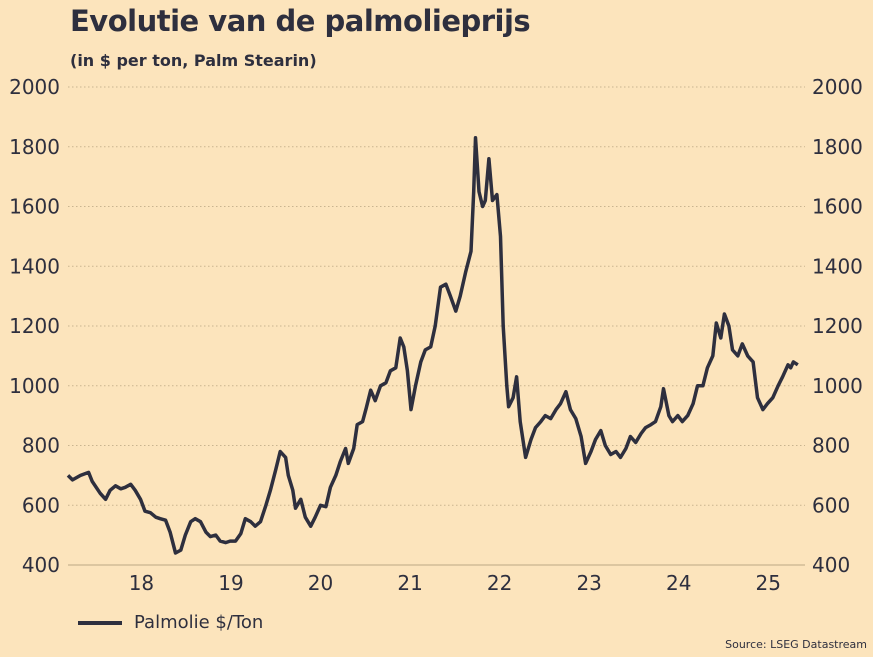 This screenshot has width=873, height=657. Describe the element at coordinates (831, 446) in the screenshot. I see `y-tick-label-right: 800` at that location.